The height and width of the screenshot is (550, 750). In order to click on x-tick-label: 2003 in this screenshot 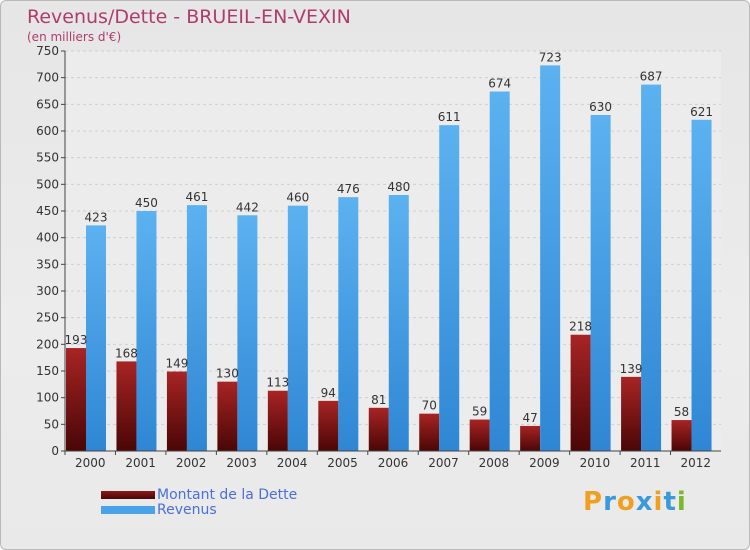, I will do `click(241, 463)`.